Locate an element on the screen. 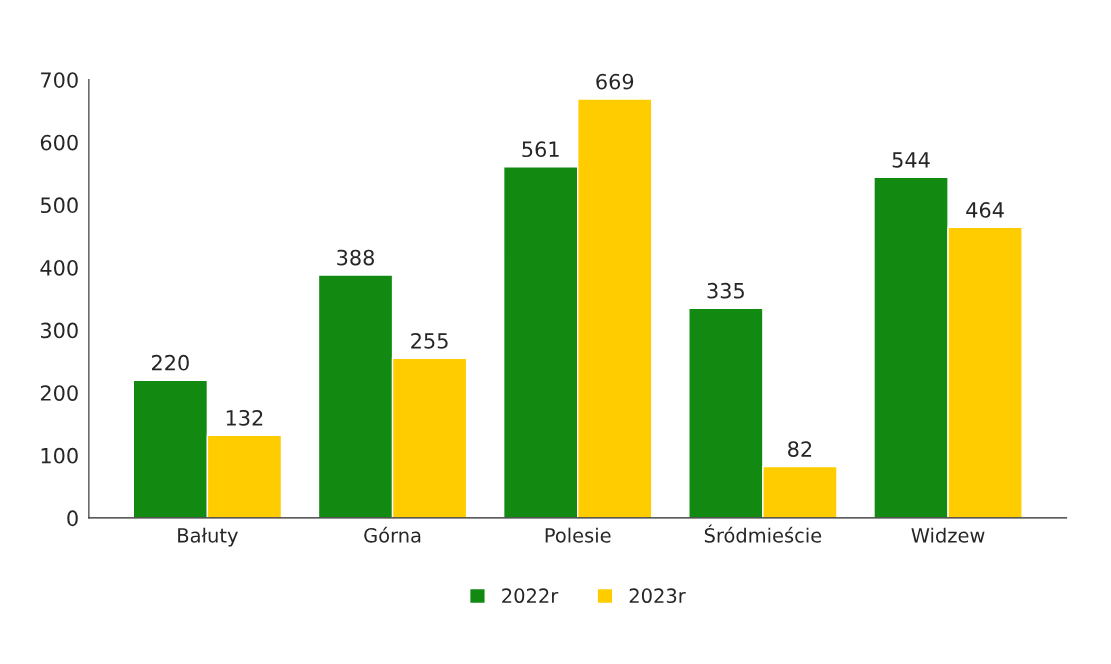  x-tick-label: Polesie is located at coordinates (578, 535).